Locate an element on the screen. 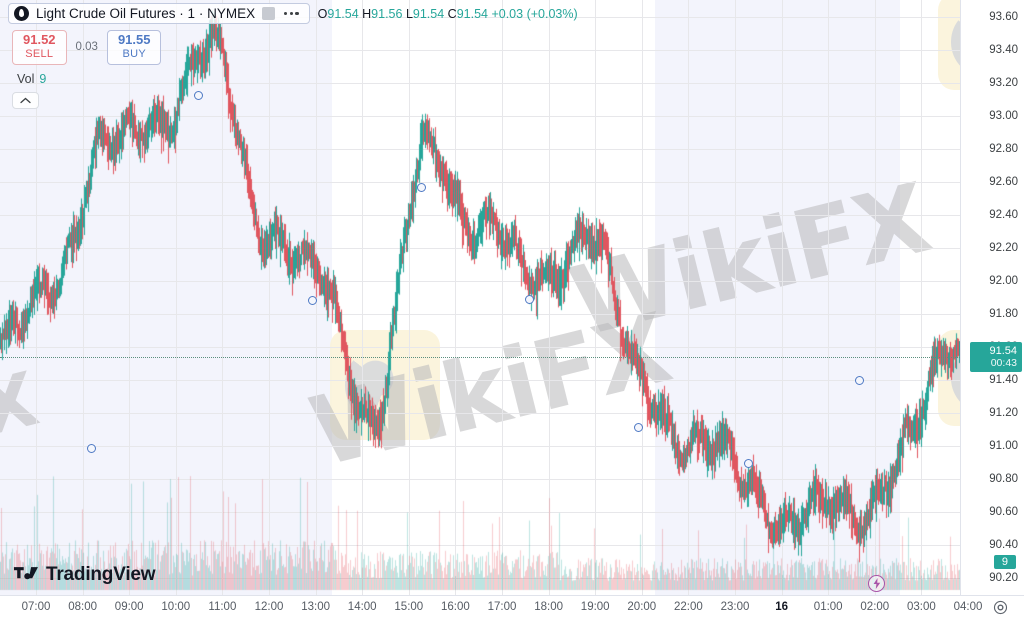  crosshair-target-icon is located at coordinates (1000, 607).